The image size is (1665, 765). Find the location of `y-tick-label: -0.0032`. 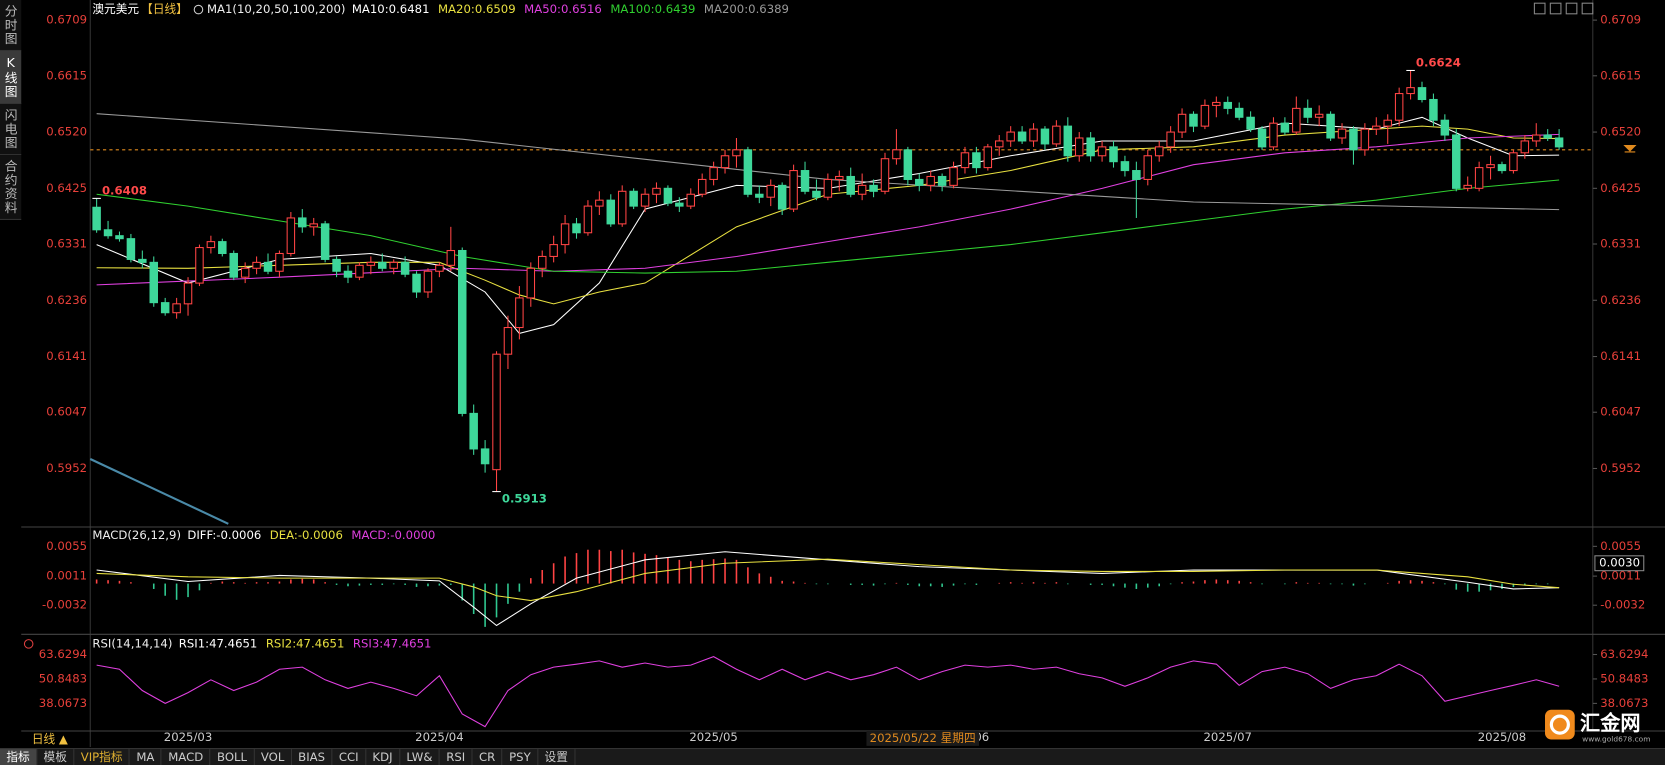

y-tick-label: -0.0032 is located at coordinates (64, 605).